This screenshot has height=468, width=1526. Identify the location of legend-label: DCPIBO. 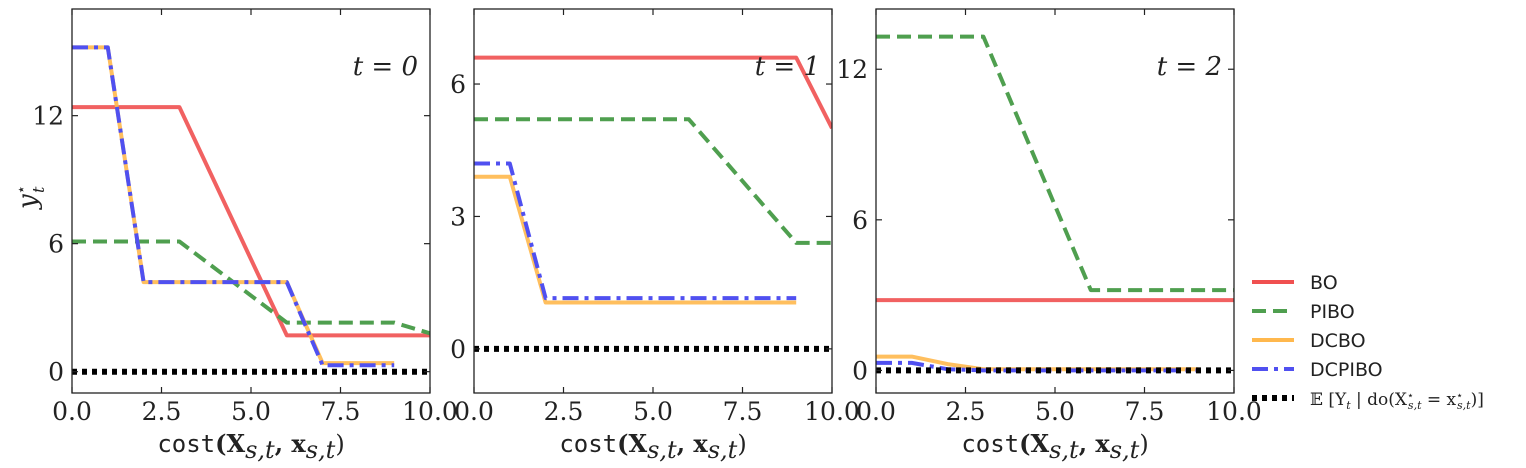
(1346, 370).